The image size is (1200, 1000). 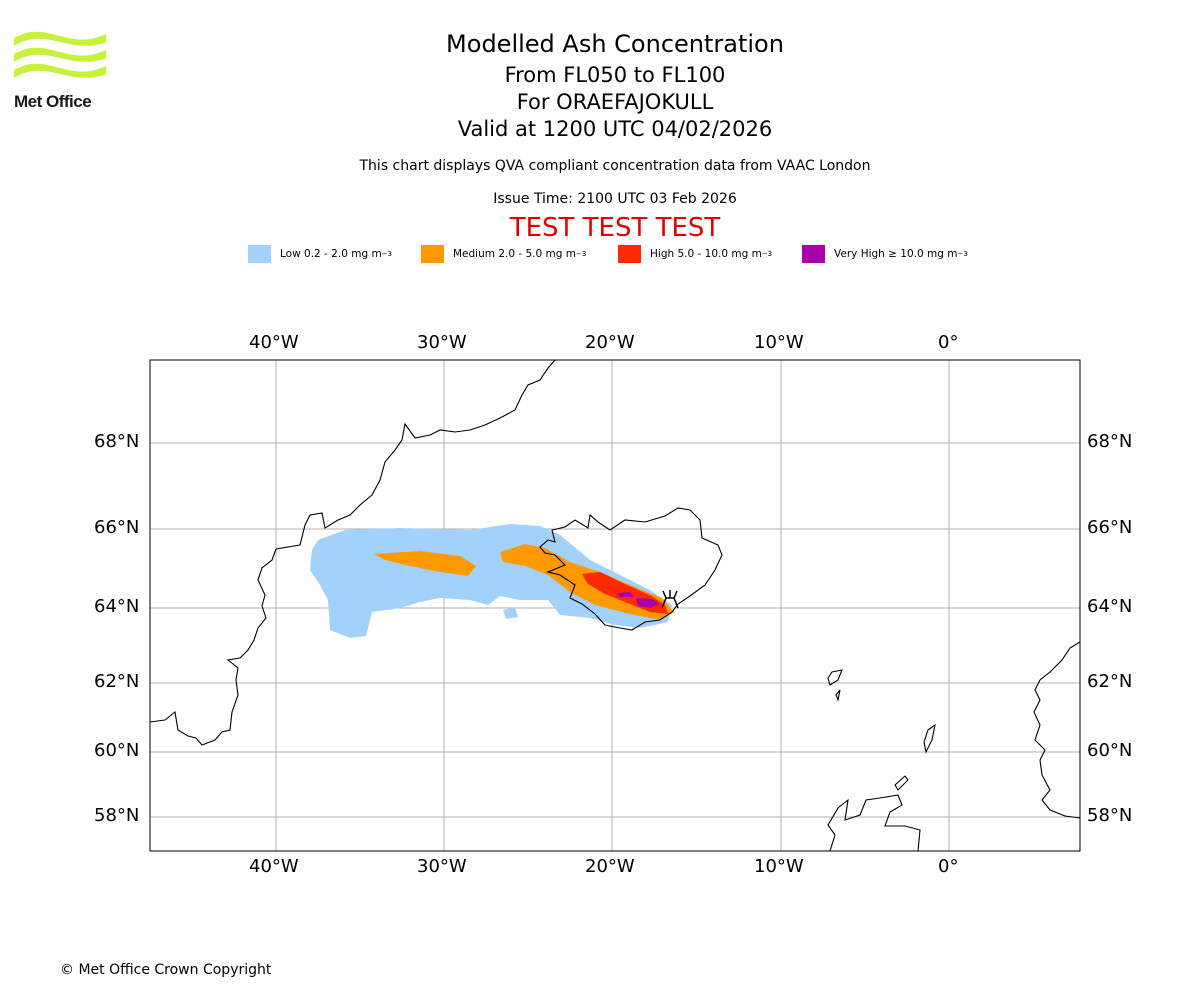 What do you see at coordinates (615, 199) in the screenshot?
I see `issue-time: Issue Time: 2100 UTC 03 Feb 2026` at bounding box center [615, 199].